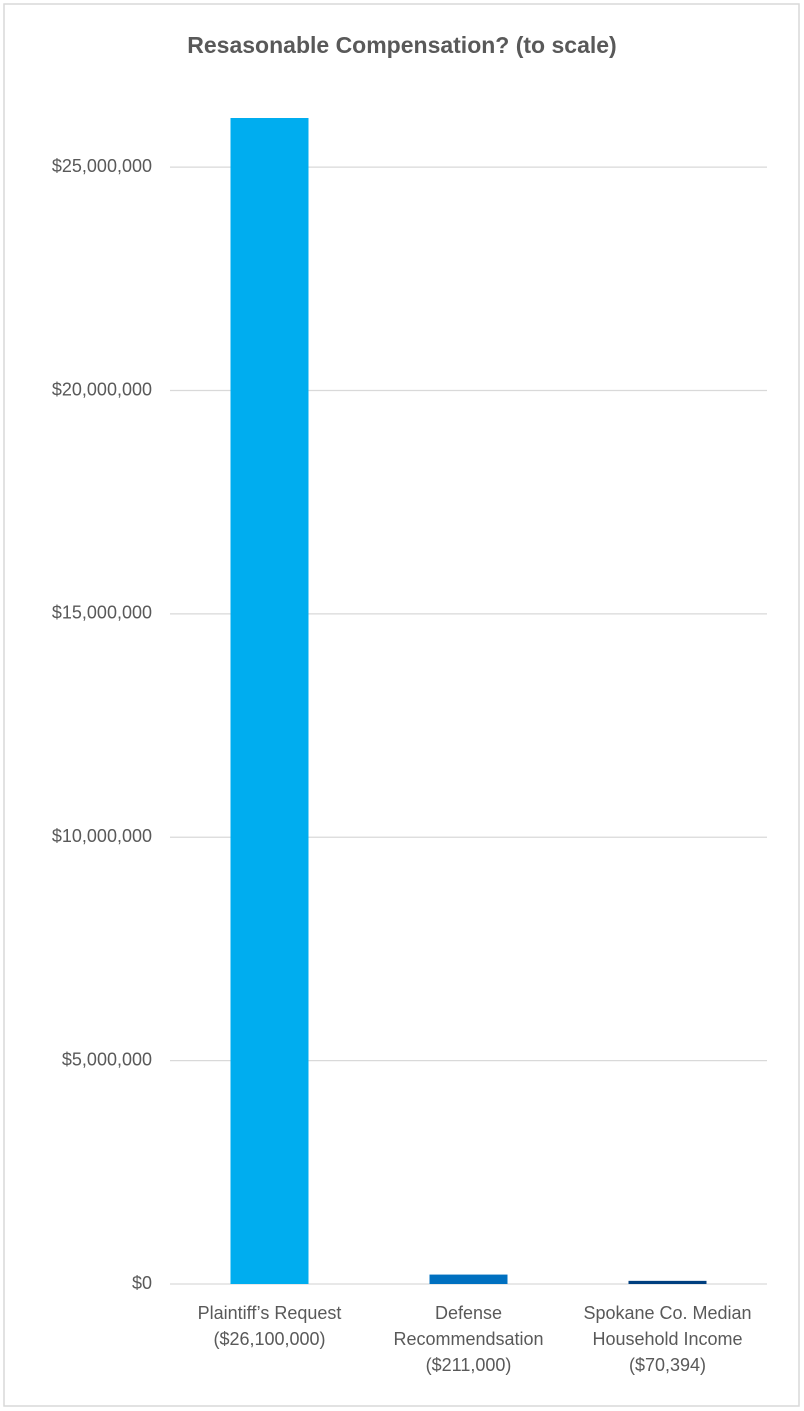  Describe the element at coordinates (270, 1313) in the screenshot. I see `x-tick-label: Plaintiff’s Request` at that location.